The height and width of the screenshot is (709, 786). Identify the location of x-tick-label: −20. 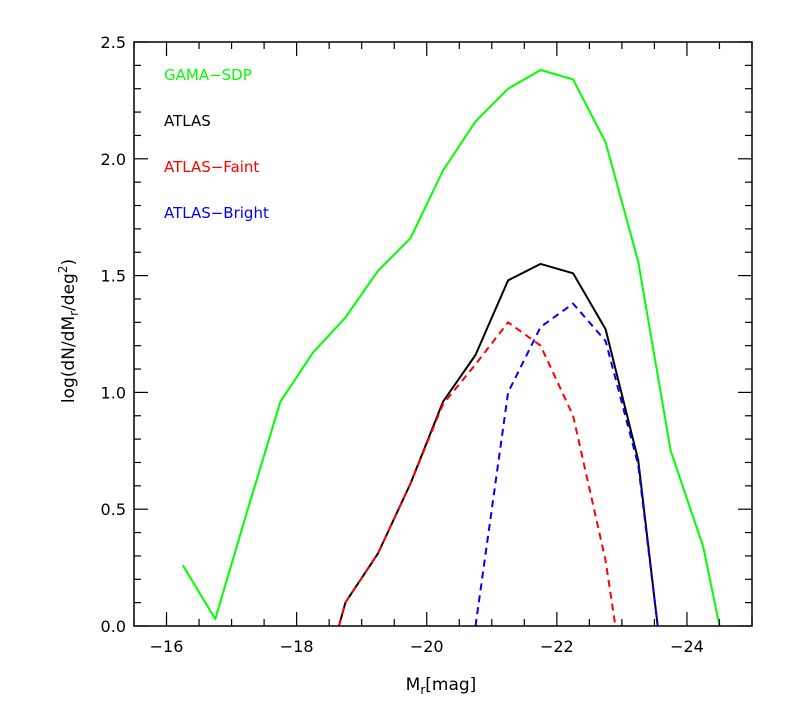
(427, 646).